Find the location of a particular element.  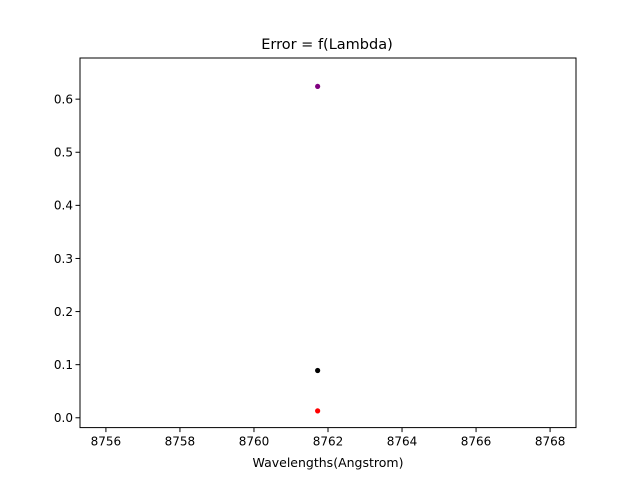

y-tick-label: 0.4 is located at coordinates (63, 206).